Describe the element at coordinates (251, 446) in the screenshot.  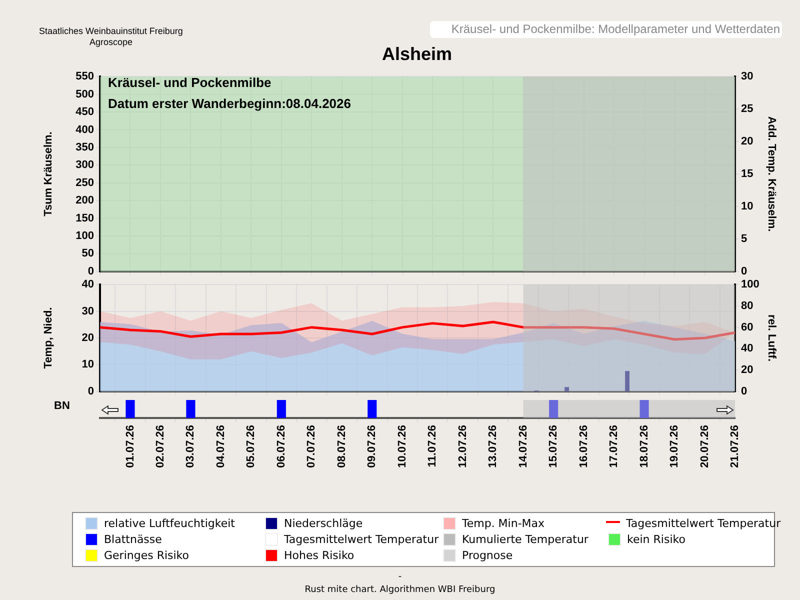
I see `x-tick-label: 05.07.26` at that location.